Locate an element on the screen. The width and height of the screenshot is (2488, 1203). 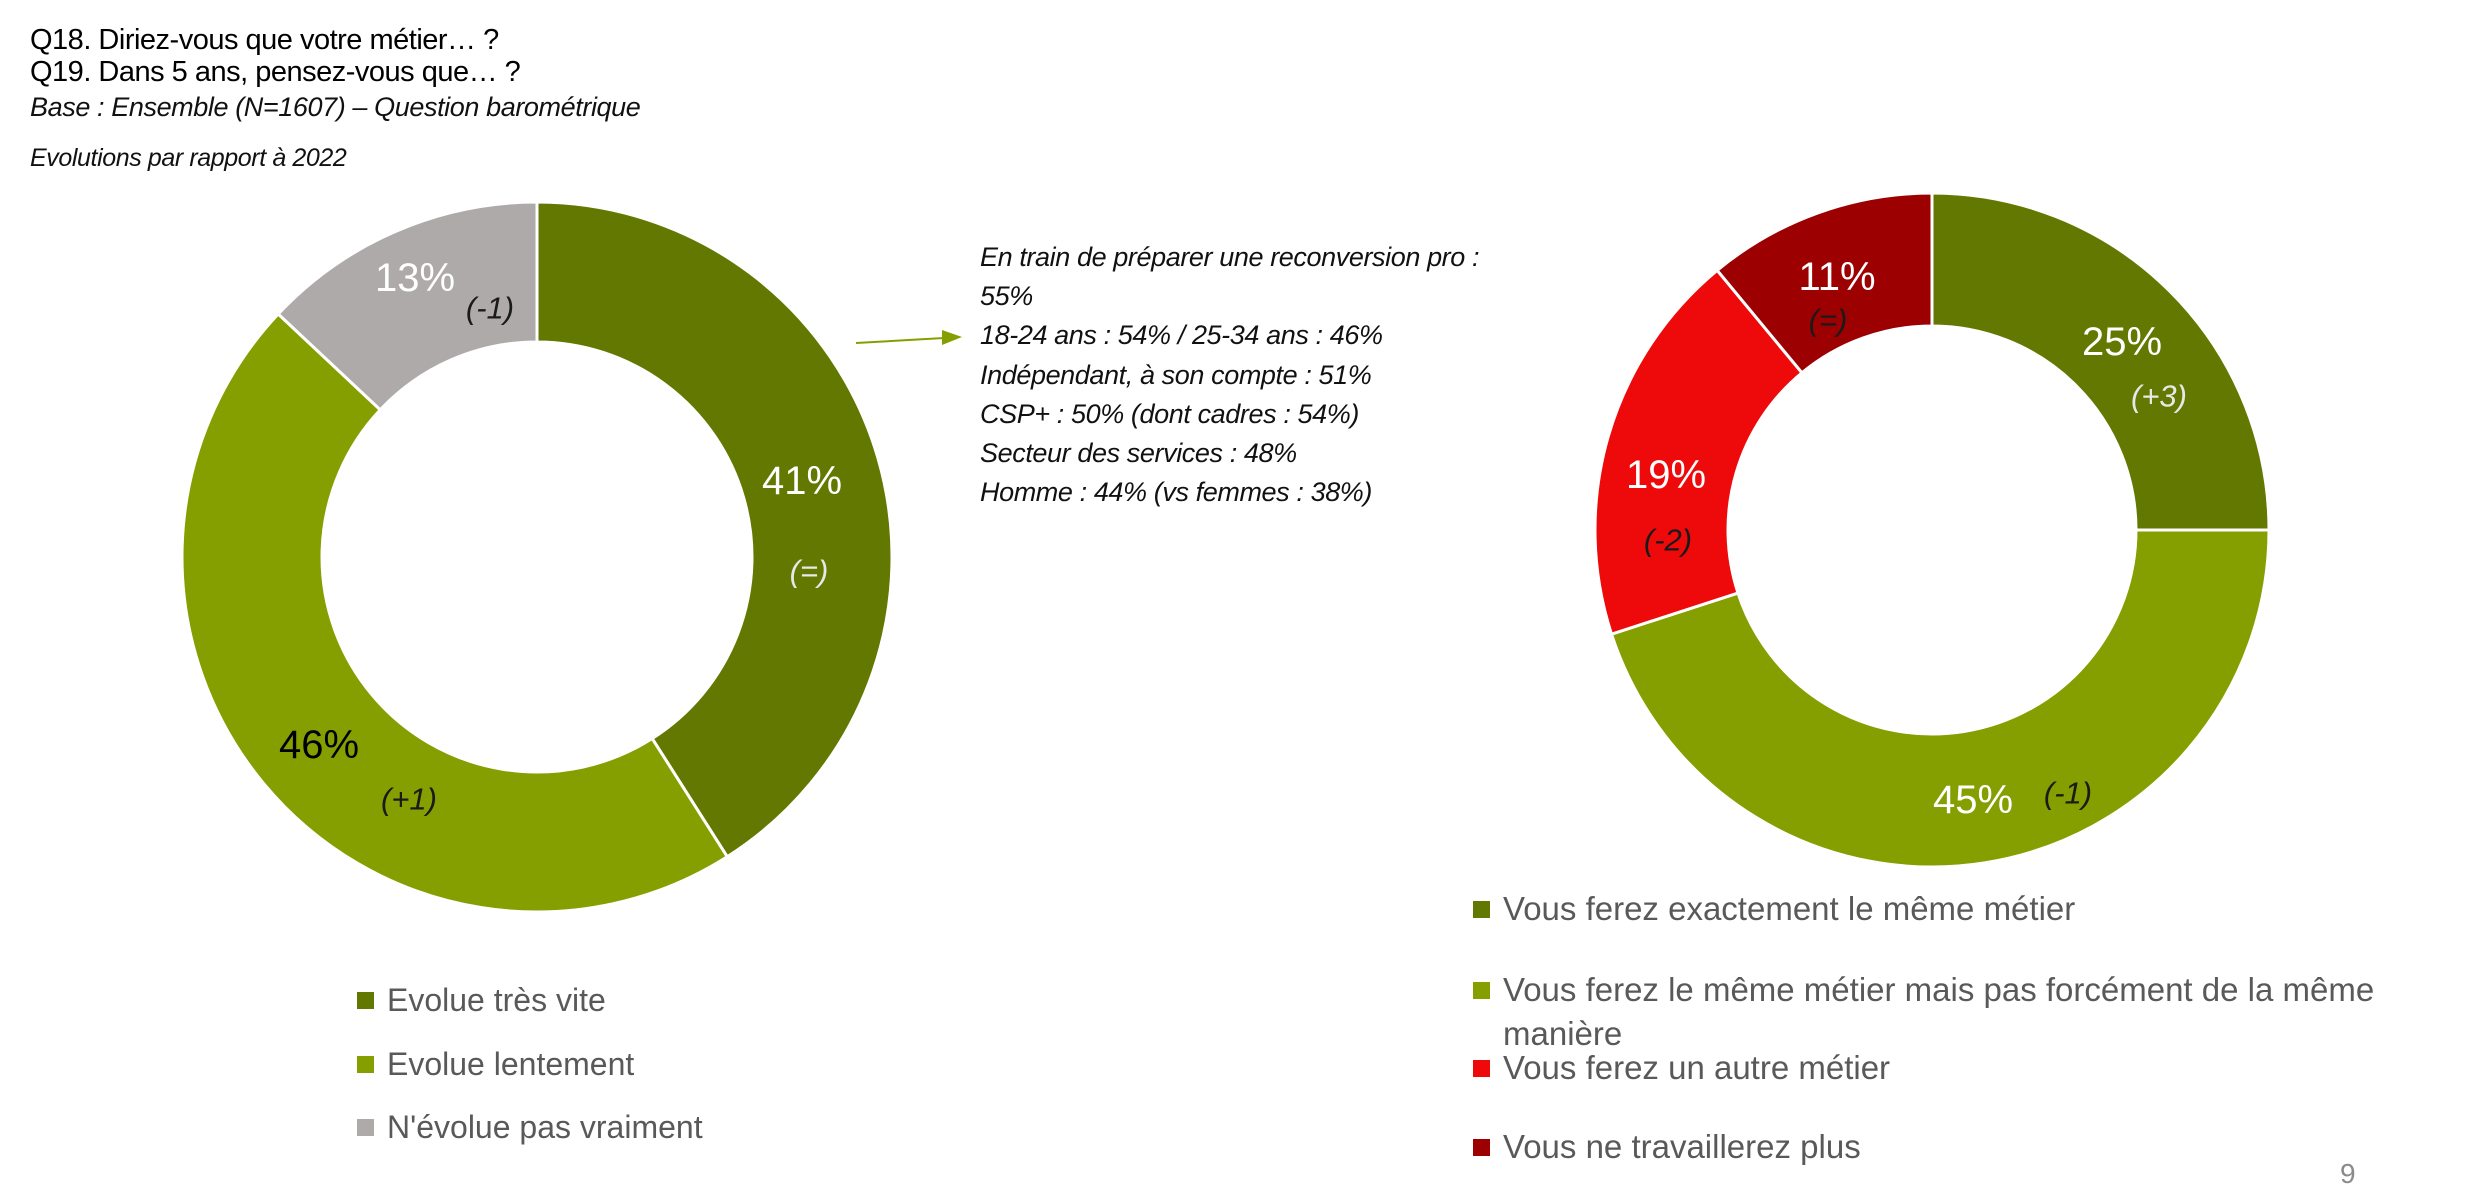
question-q19: Q19. Dans 5 ans, pensez-vous que… ? is located at coordinates (275, 72).